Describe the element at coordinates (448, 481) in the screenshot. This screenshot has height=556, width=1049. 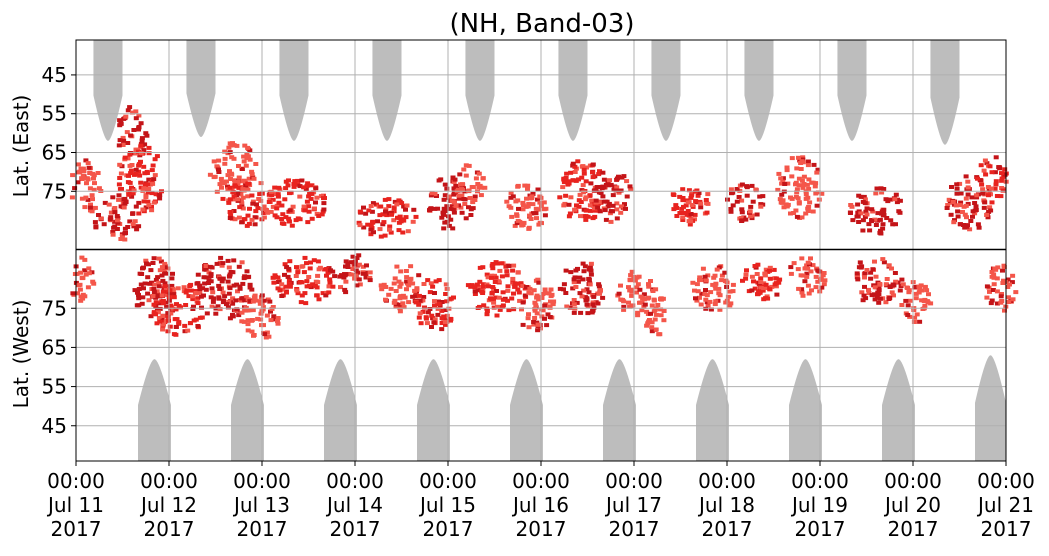
I see `x-tick-line: 00:00` at that location.